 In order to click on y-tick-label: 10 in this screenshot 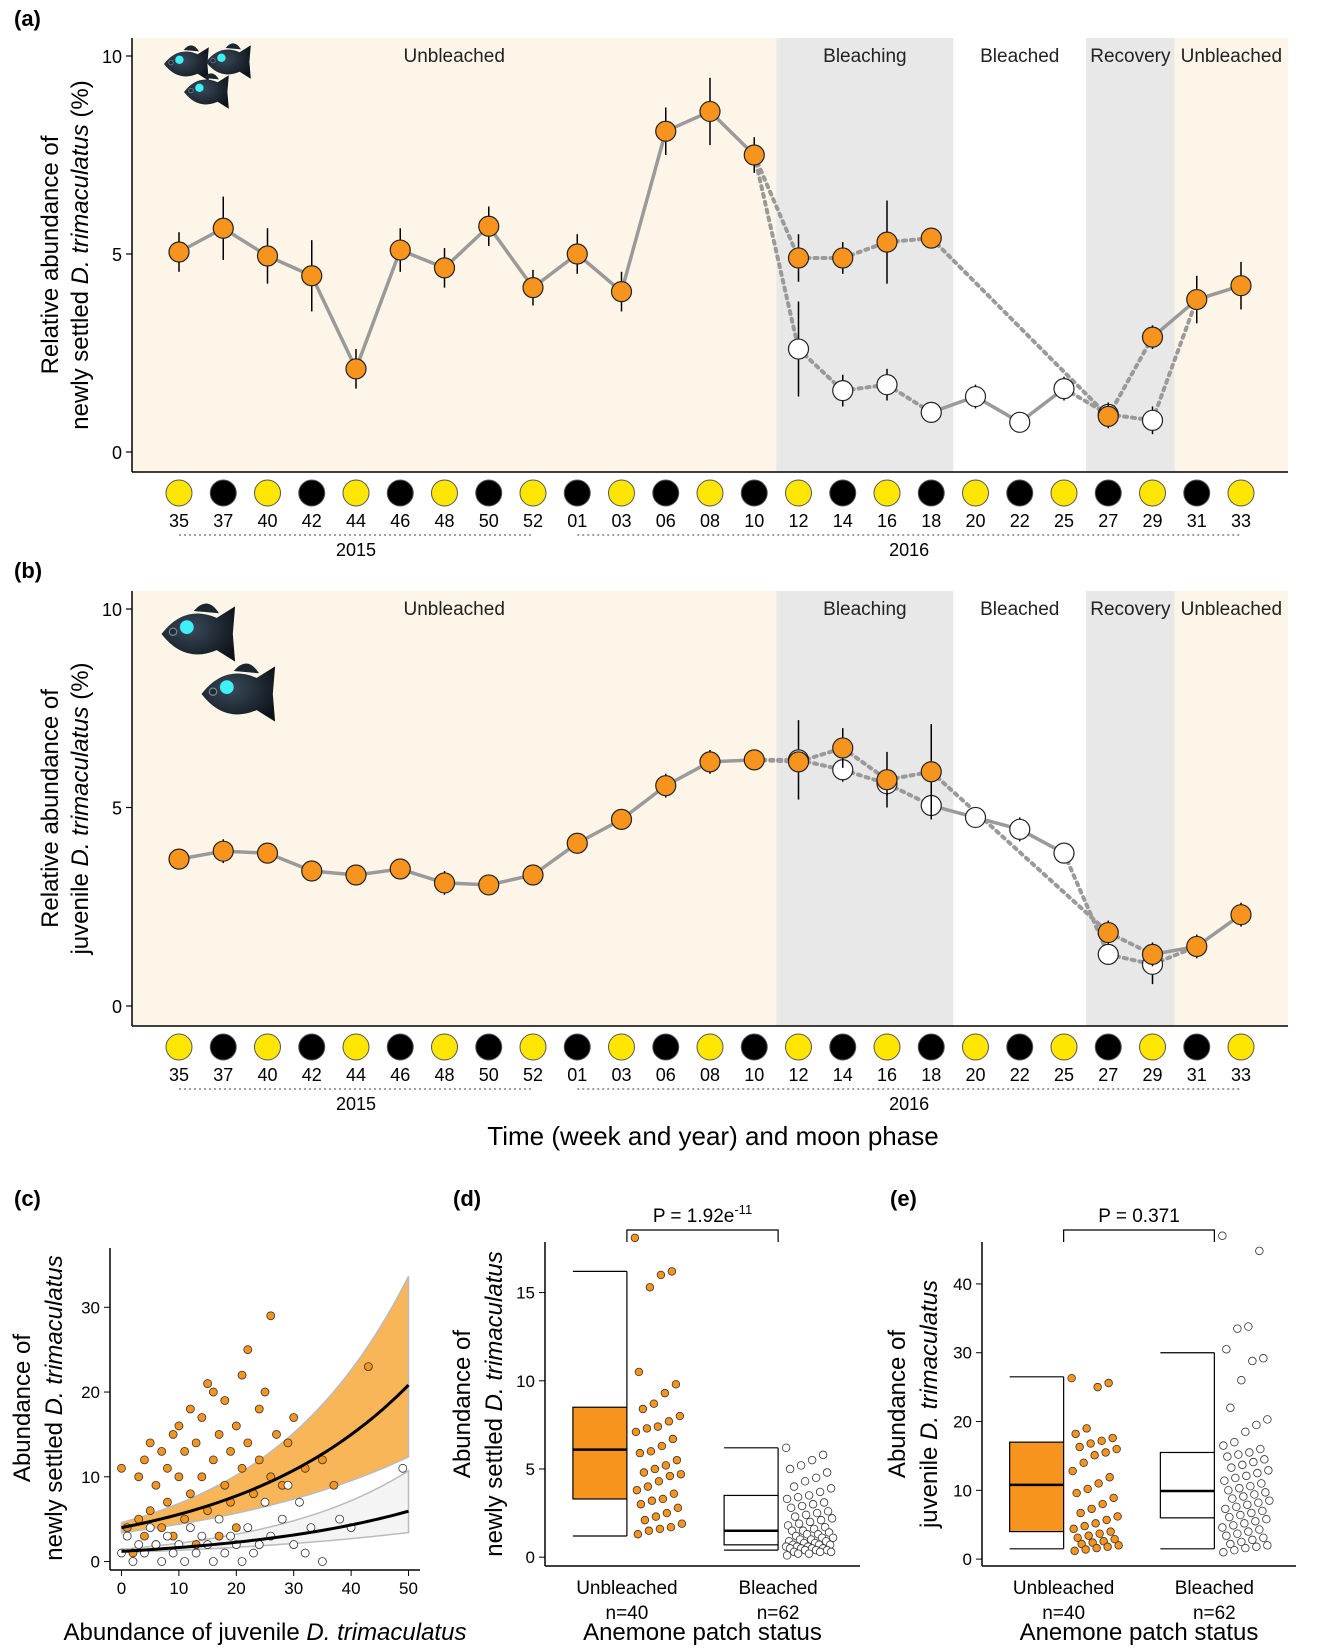, I will do `click(112, 610)`.